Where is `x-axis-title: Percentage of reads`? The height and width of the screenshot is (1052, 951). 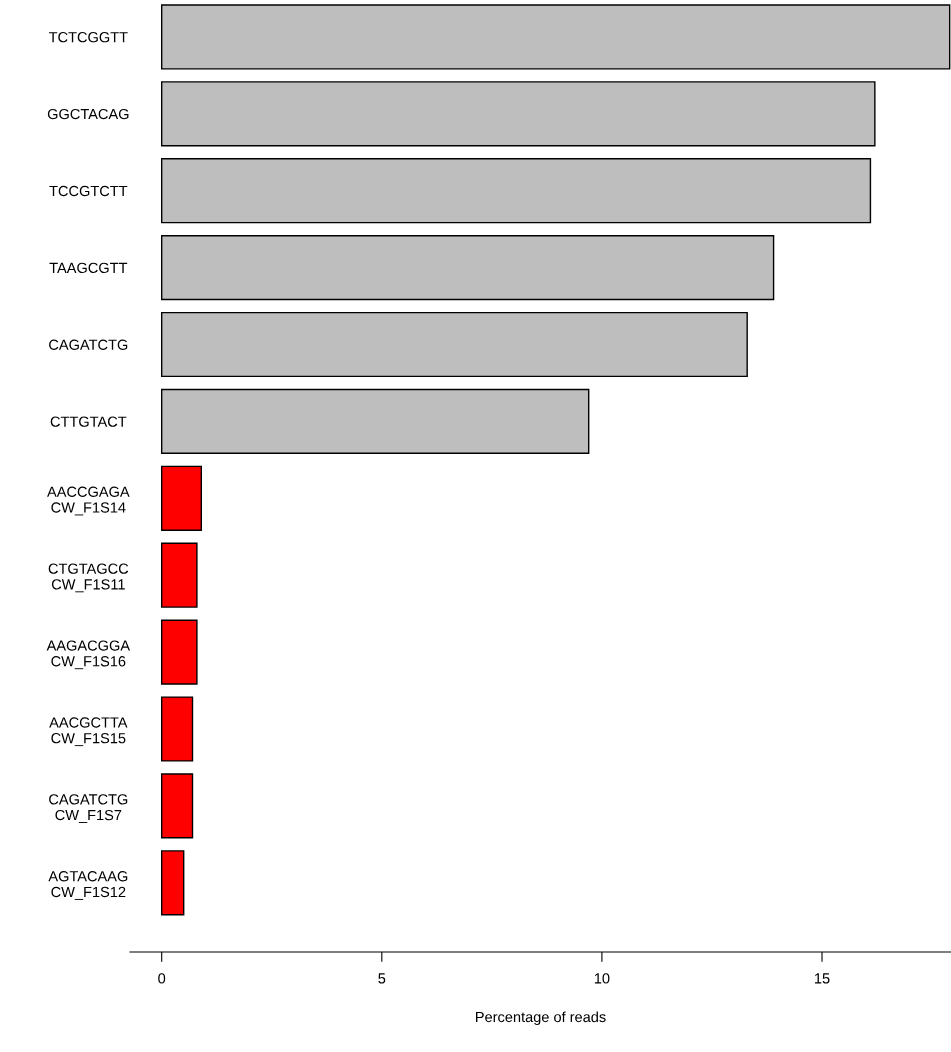 x-axis-title: Percentage of reads is located at coordinates (541, 1018).